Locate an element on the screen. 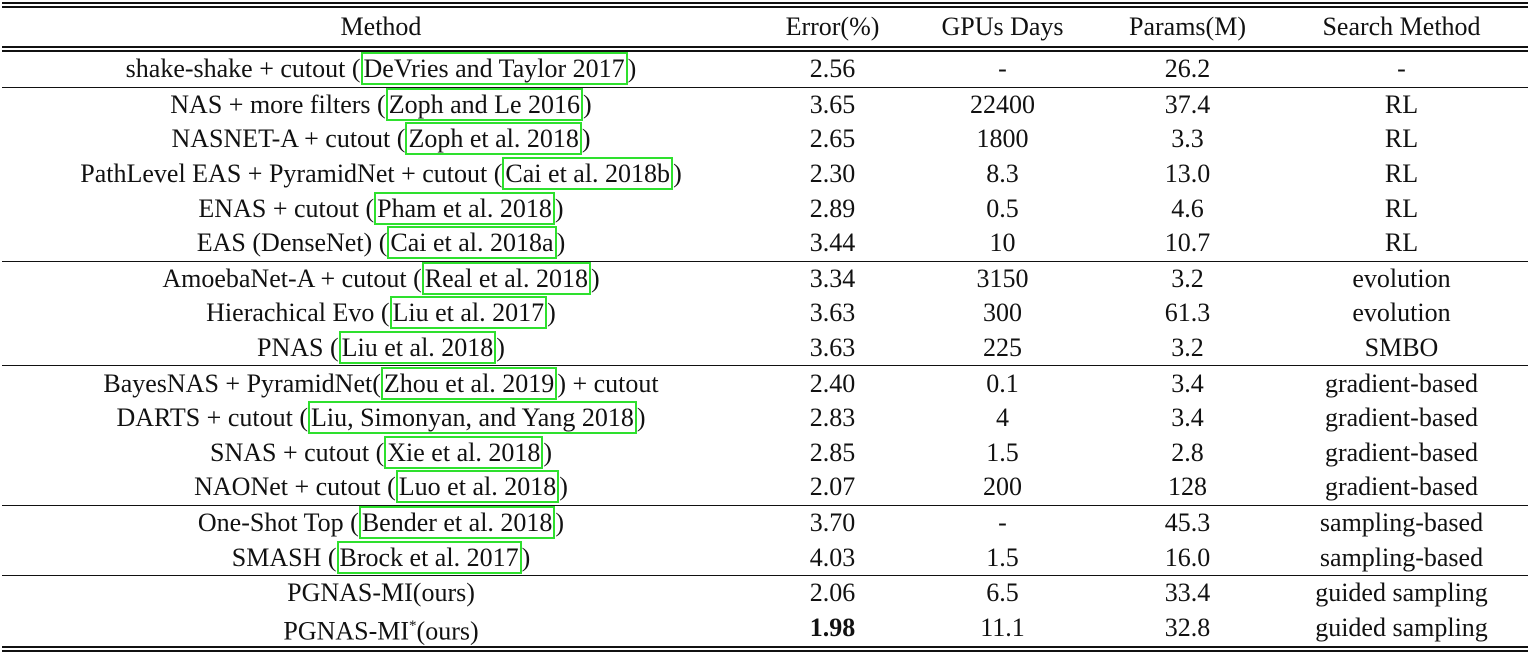  method-text: shake-shake + cutout ( is located at coordinates (243, 69).